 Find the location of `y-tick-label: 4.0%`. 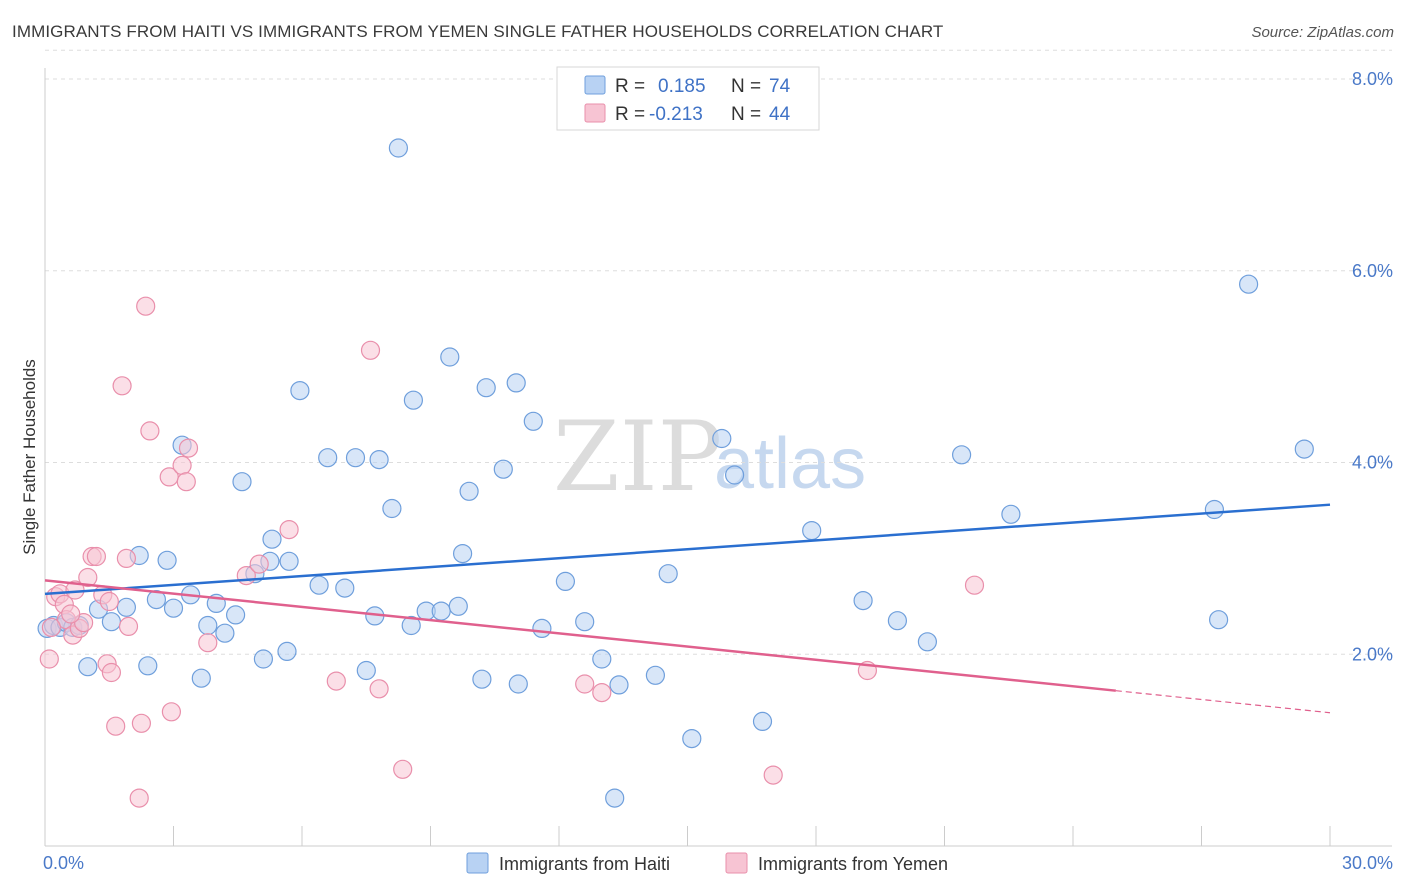

y-tick-label: 4.0% is located at coordinates (1372, 463).